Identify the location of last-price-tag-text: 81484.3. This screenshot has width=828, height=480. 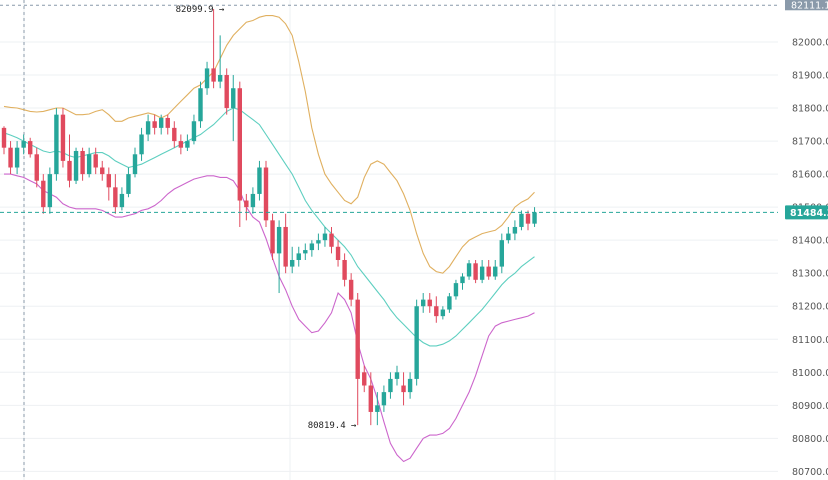
(809, 213).